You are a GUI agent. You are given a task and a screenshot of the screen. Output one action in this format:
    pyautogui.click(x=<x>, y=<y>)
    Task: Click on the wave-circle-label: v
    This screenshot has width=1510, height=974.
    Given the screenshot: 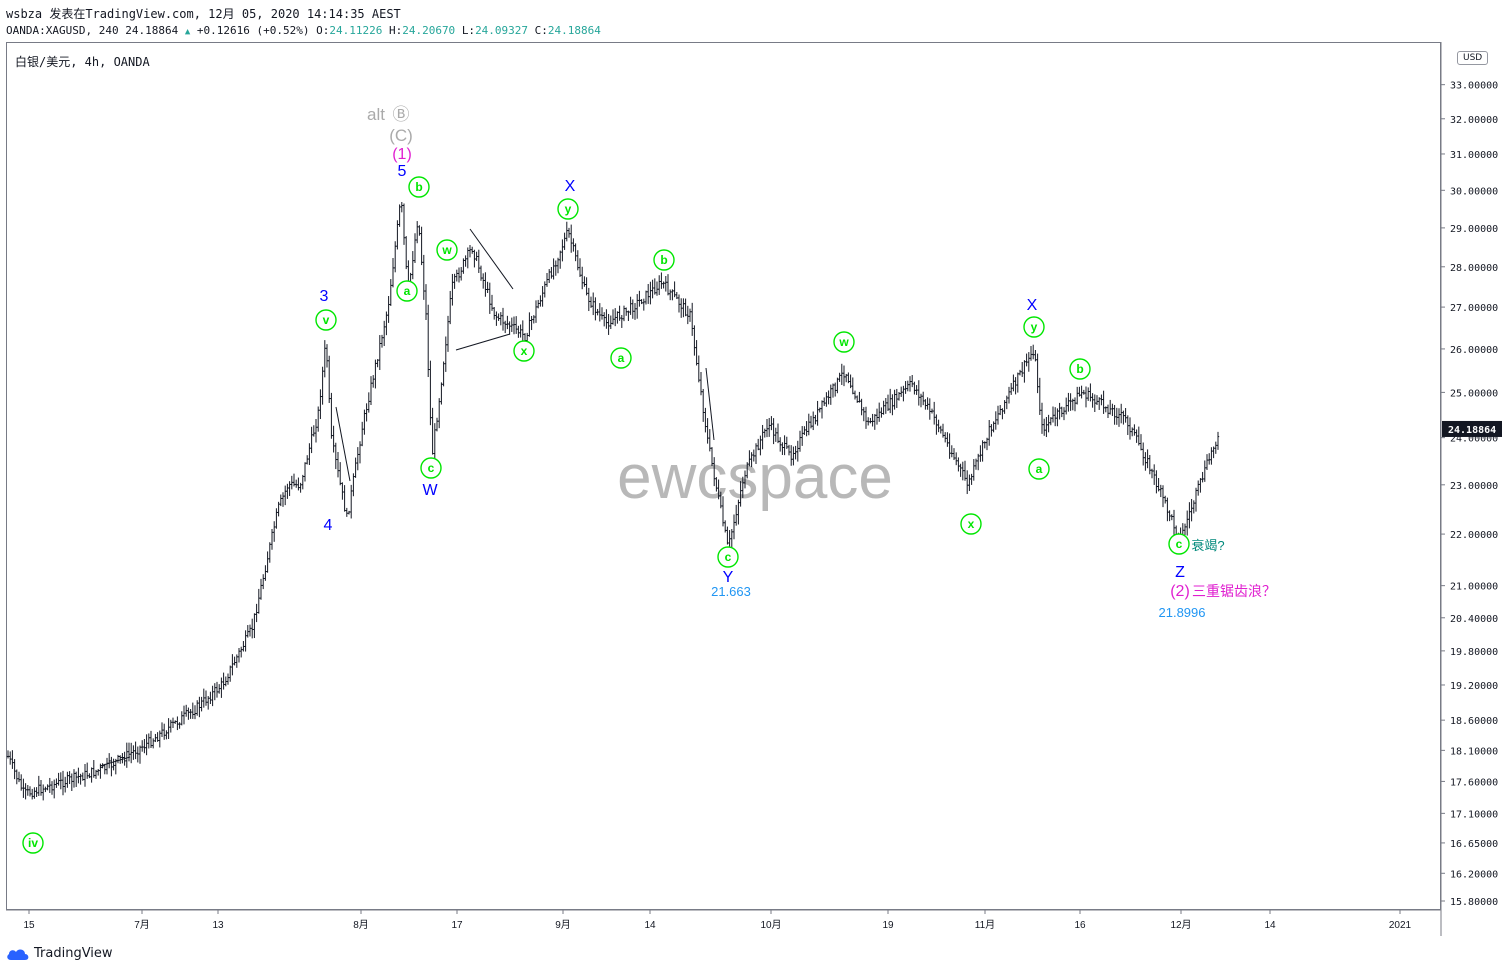 What is the action you would take?
    pyautogui.click(x=326, y=320)
    